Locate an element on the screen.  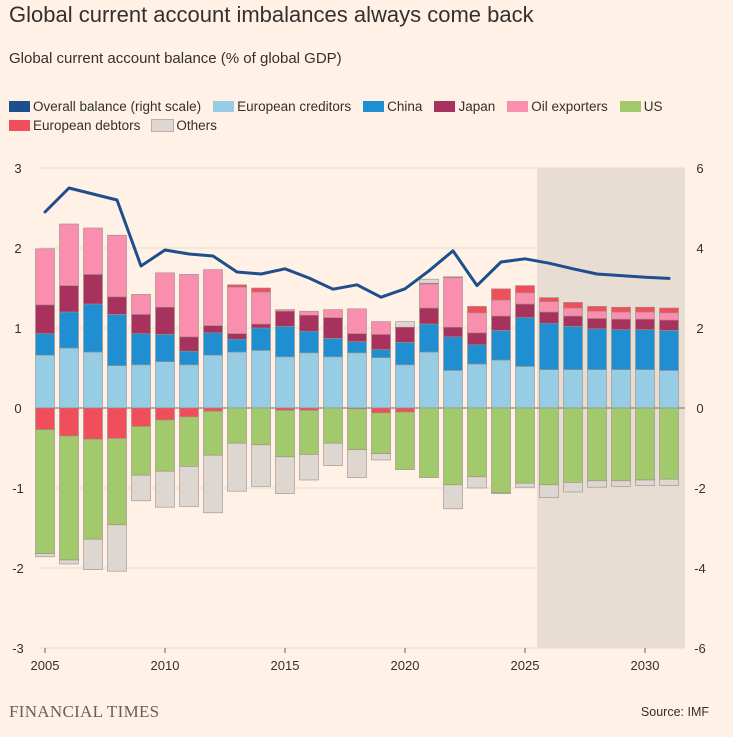
y2-tick-label: -6 is located at coordinates (700, 648).